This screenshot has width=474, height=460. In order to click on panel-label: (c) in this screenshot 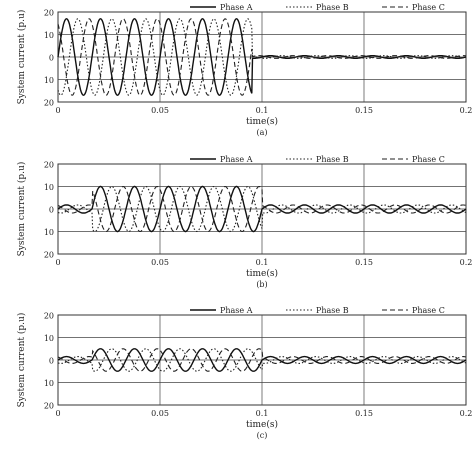, I will do `click(262, 435)`.